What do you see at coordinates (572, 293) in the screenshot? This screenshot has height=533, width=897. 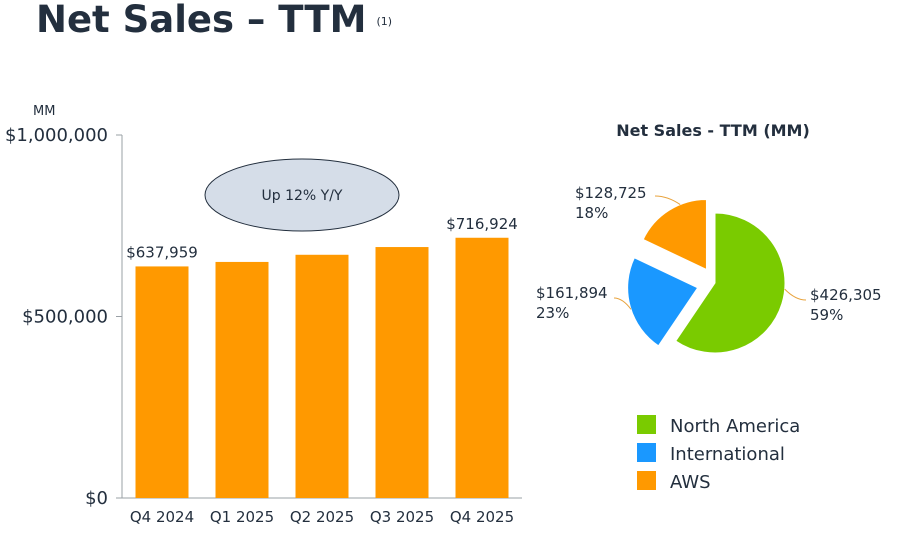 I see `pie-value-label: $161,894` at bounding box center [572, 293].